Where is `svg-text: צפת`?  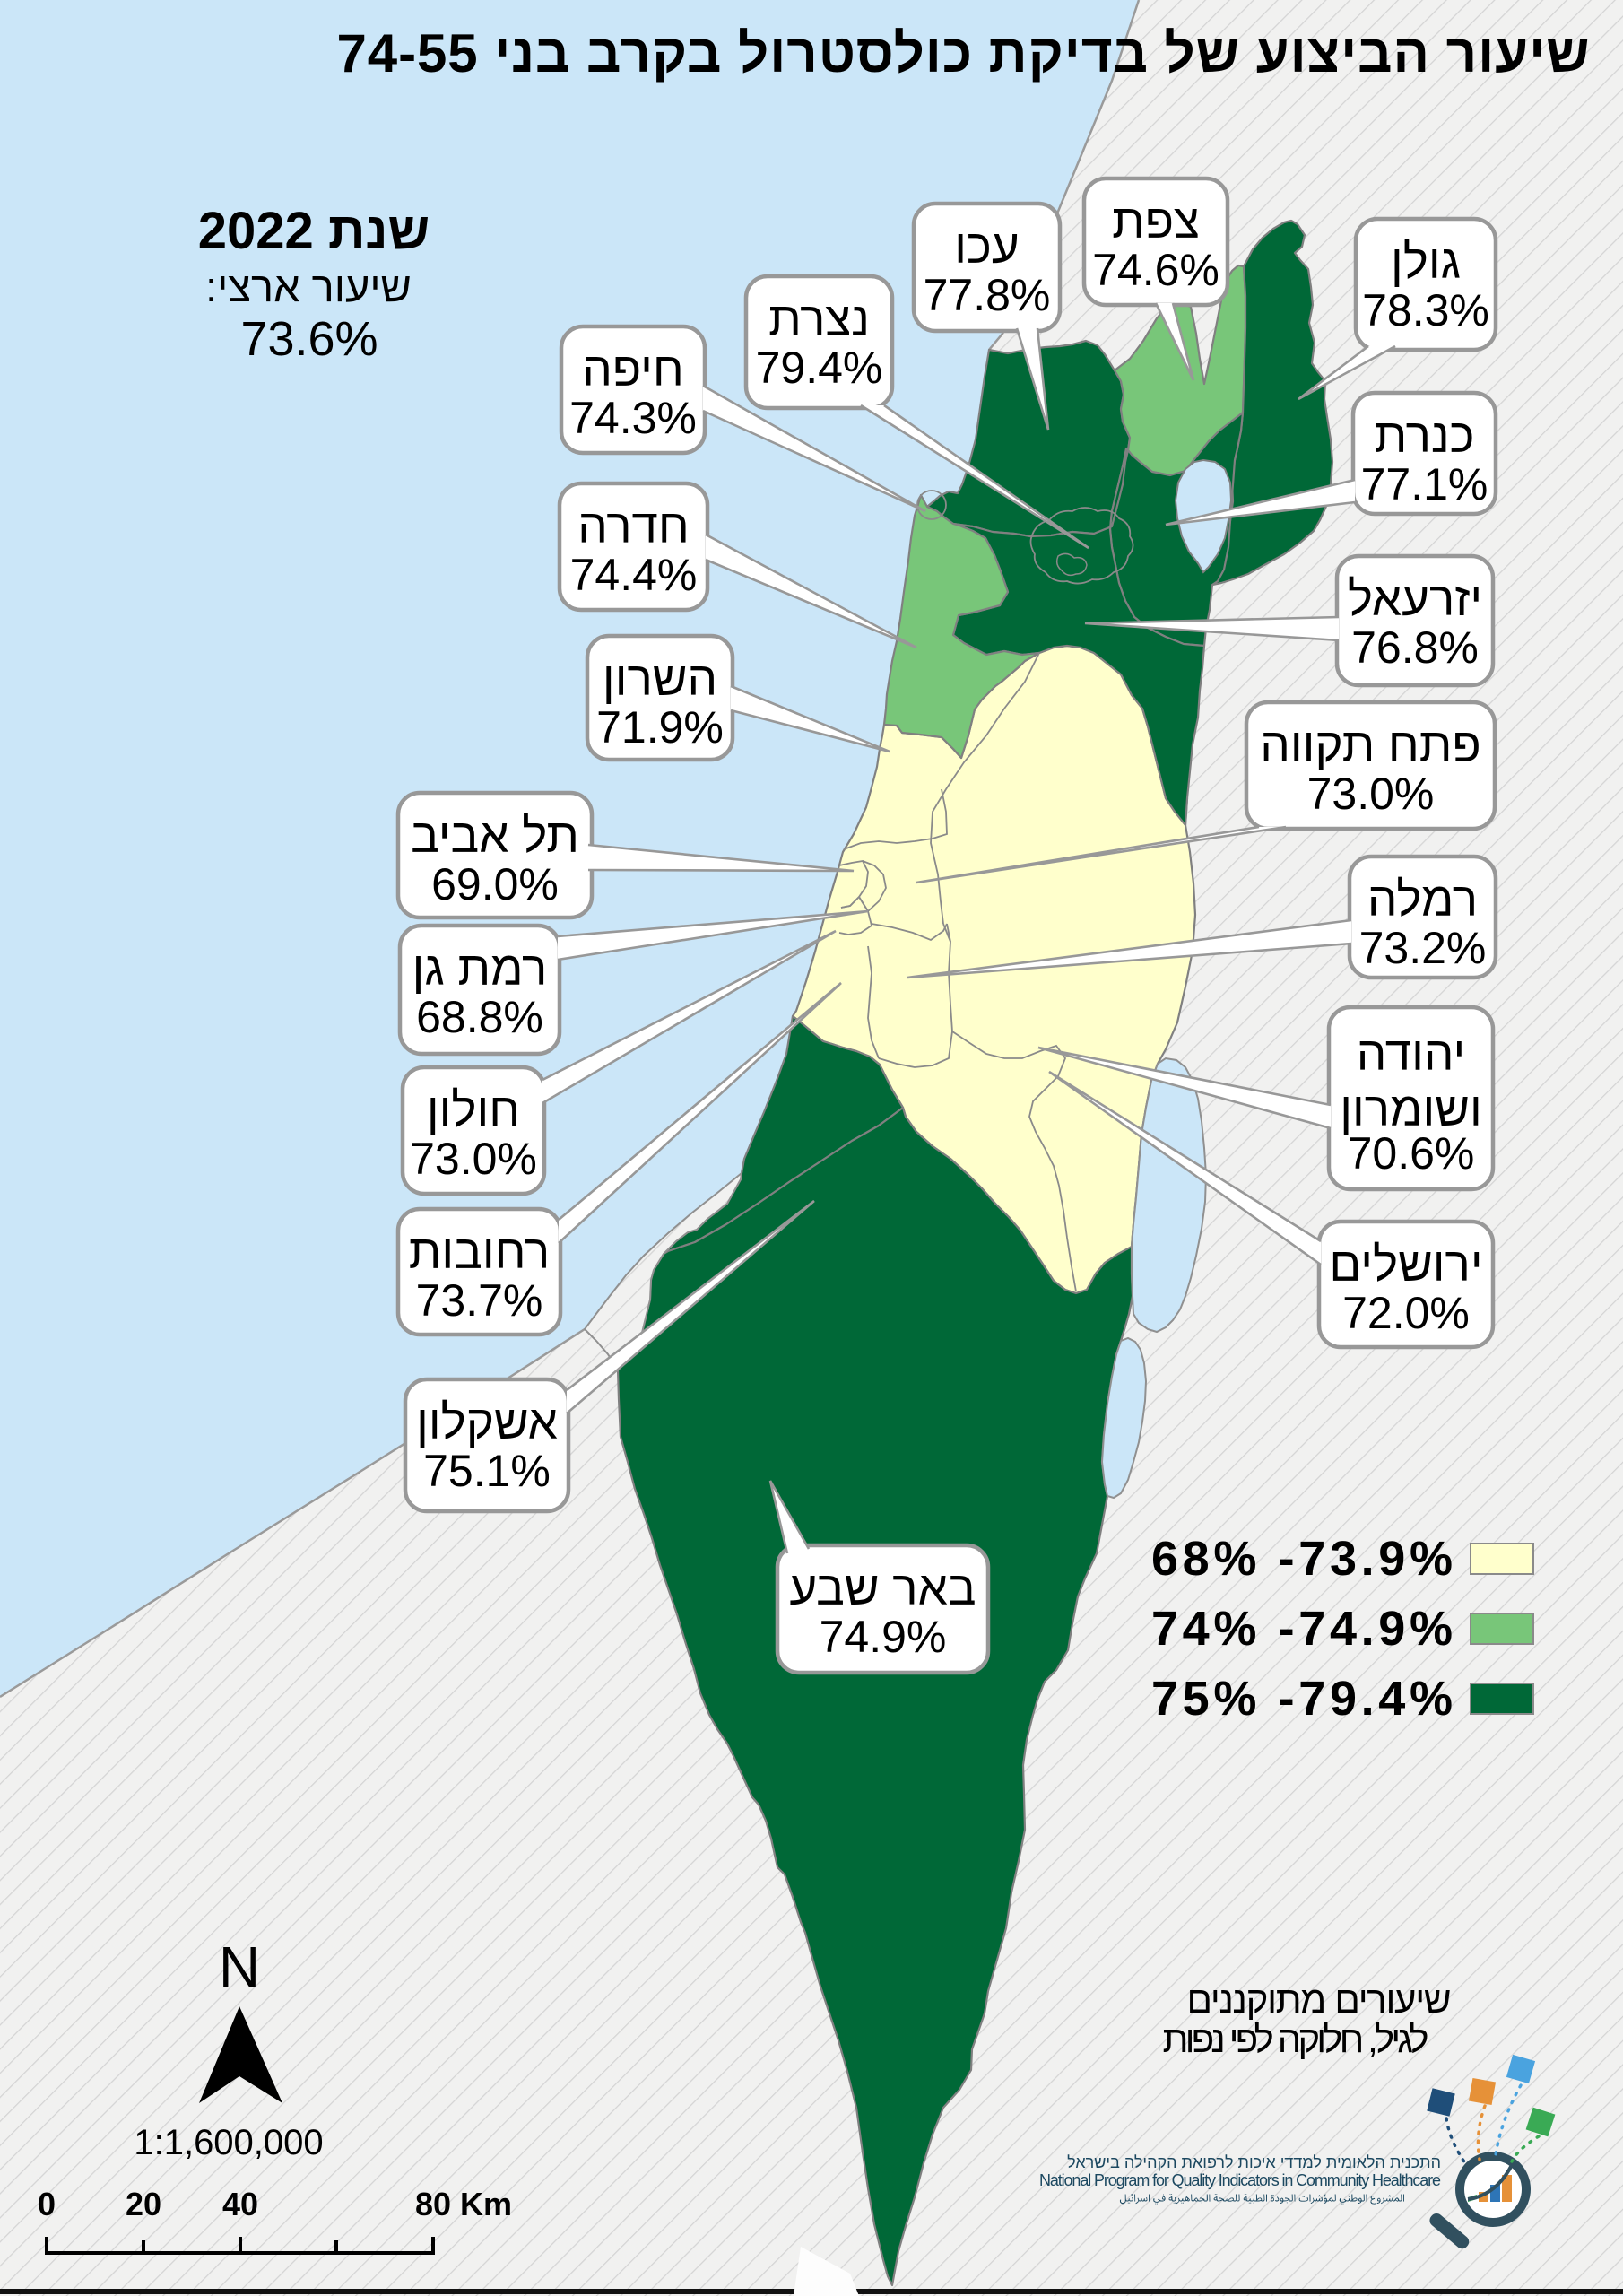 svg-text: צפת is located at coordinates (1156, 222).